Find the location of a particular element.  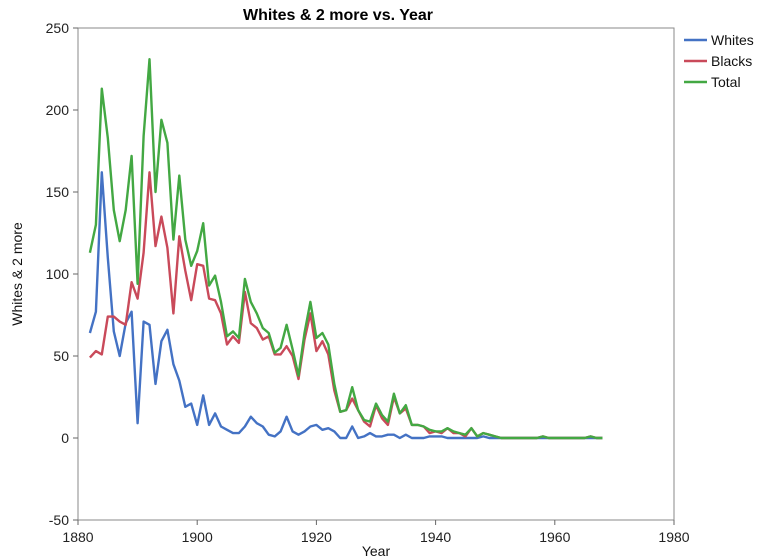

y-axis-title: Whites & 2 more is located at coordinates (17, 274).